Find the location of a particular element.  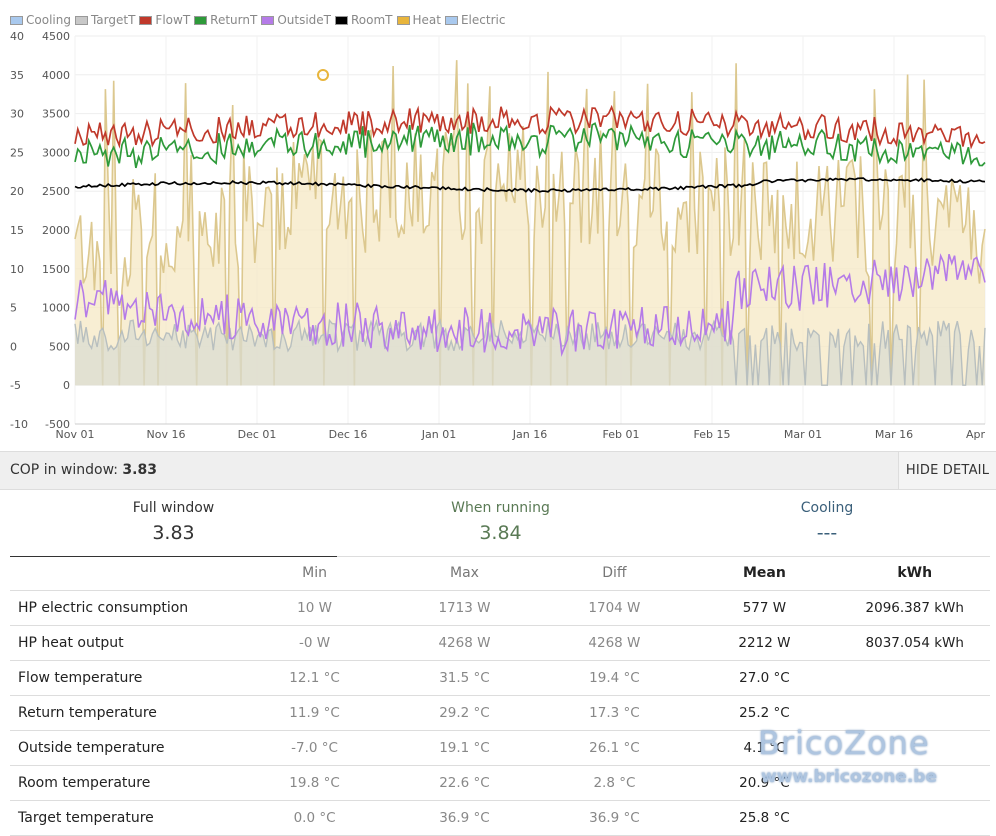

legend-item-roomt: RoomT is located at coordinates (363, 20).